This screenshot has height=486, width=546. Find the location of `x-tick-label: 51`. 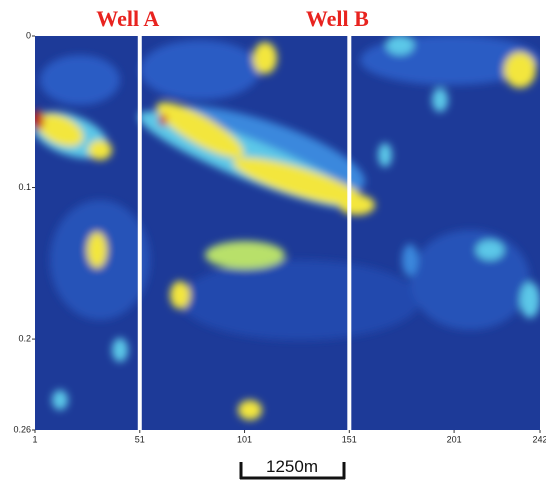

x-tick-label: 51 is located at coordinates (140, 439).